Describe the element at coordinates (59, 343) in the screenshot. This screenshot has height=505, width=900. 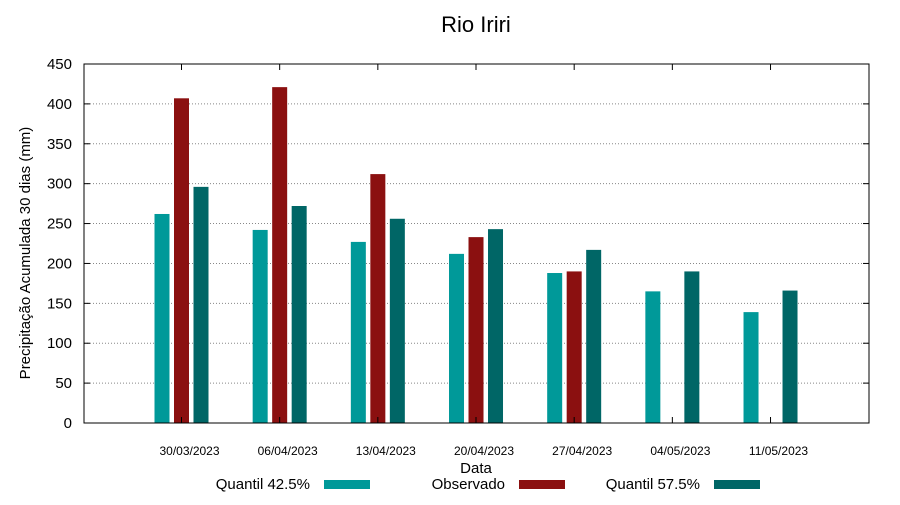
I see `y-tick-label: 100` at that location.